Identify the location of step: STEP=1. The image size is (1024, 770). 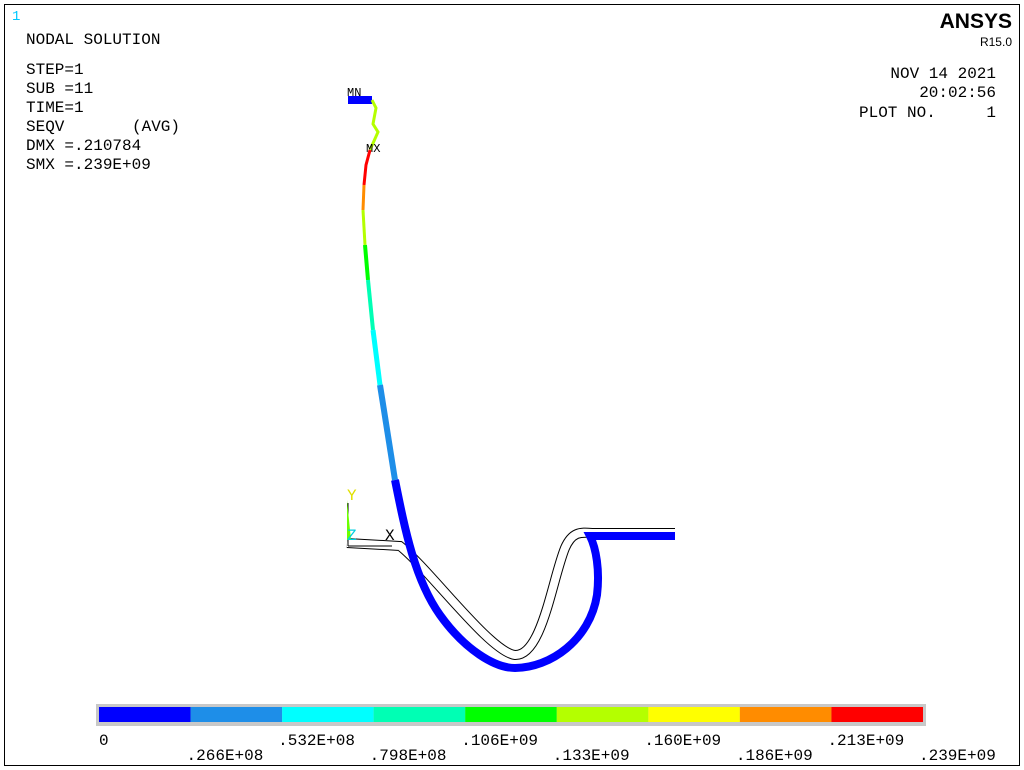
(55, 70).